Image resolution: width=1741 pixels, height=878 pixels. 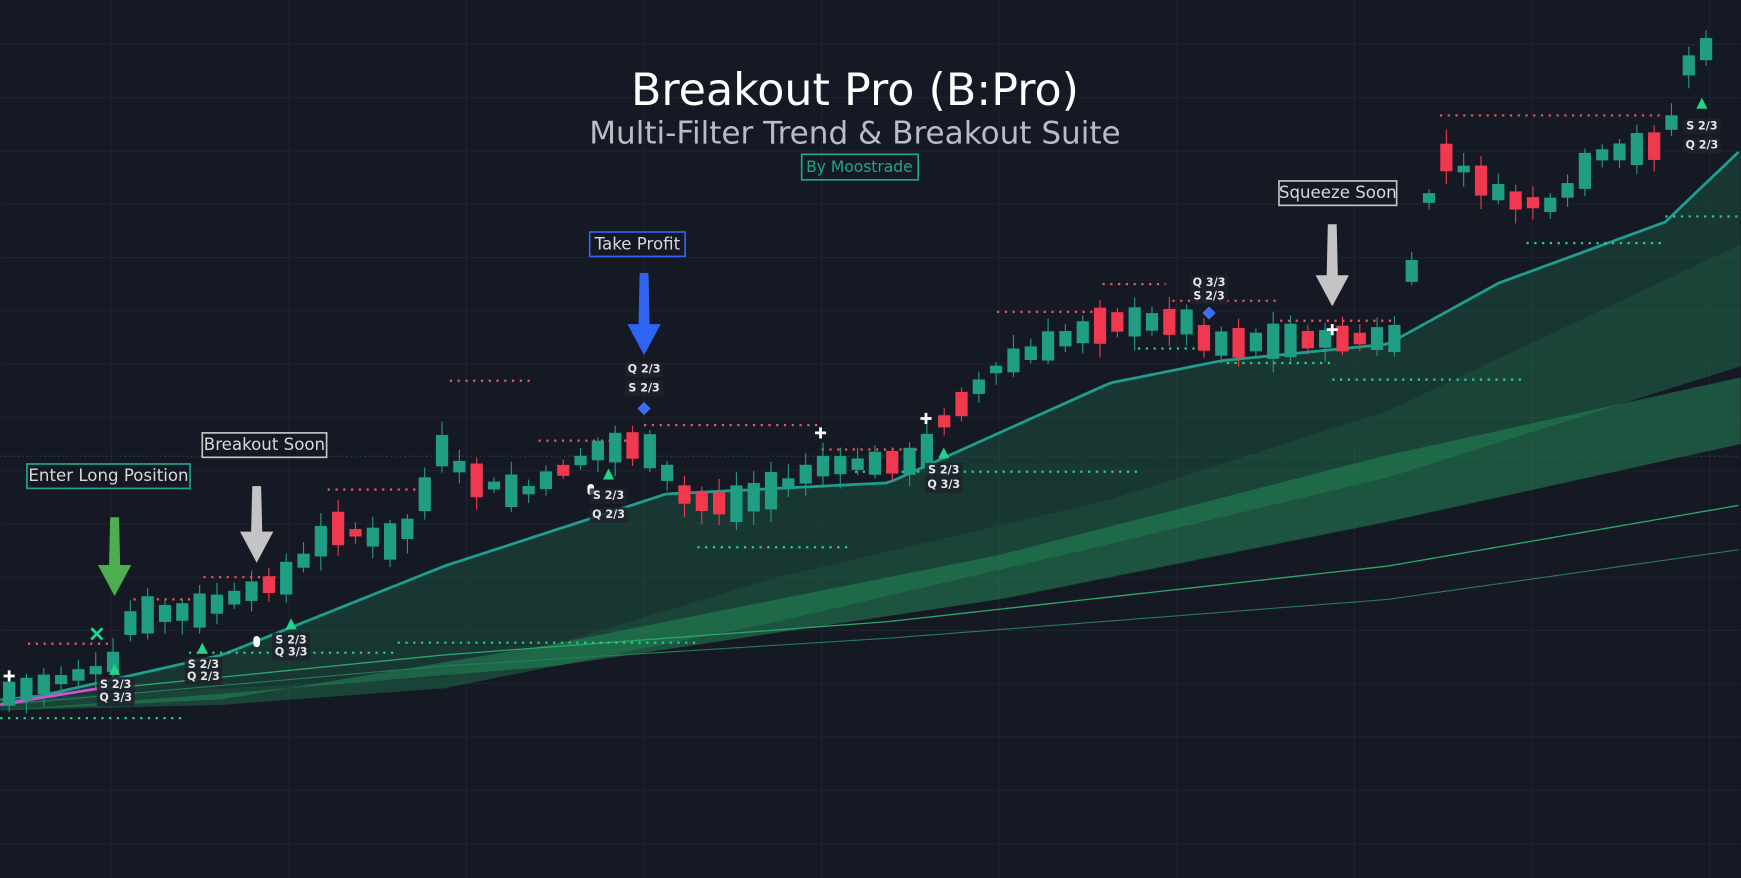 I want to click on cross, so click(x=9, y=676).